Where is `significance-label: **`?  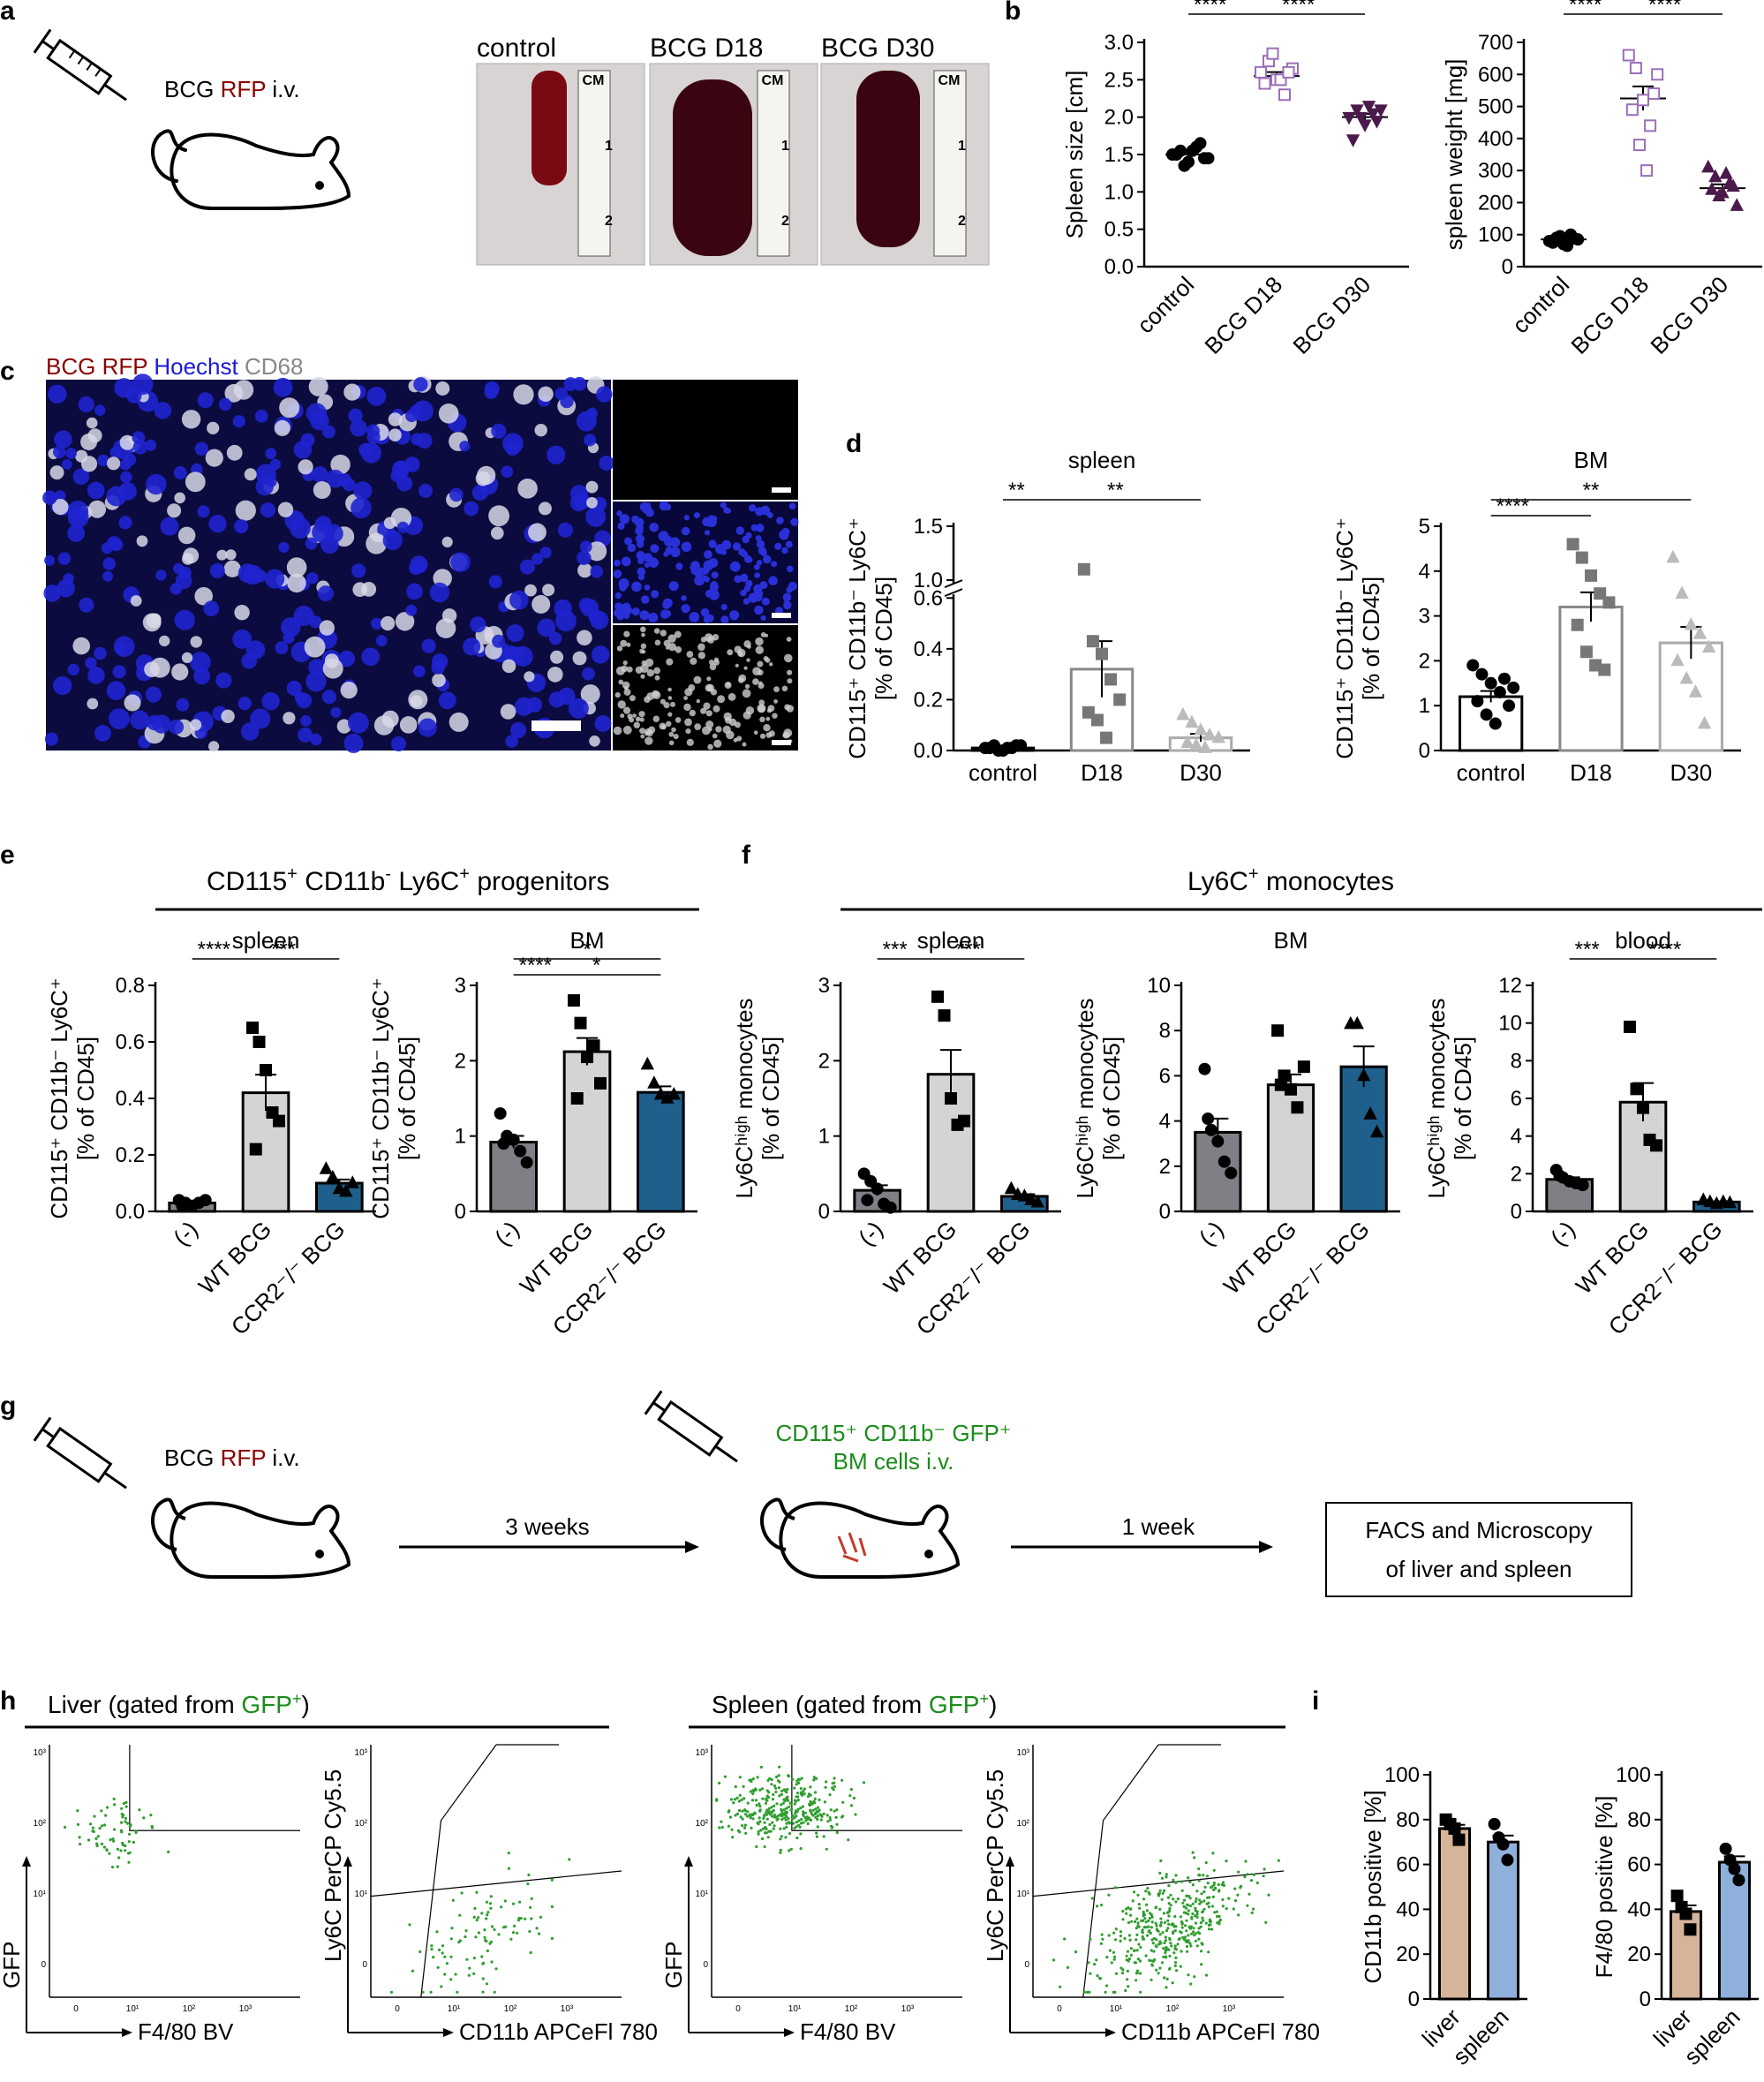 significance-label: ** is located at coordinates (1115, 491).